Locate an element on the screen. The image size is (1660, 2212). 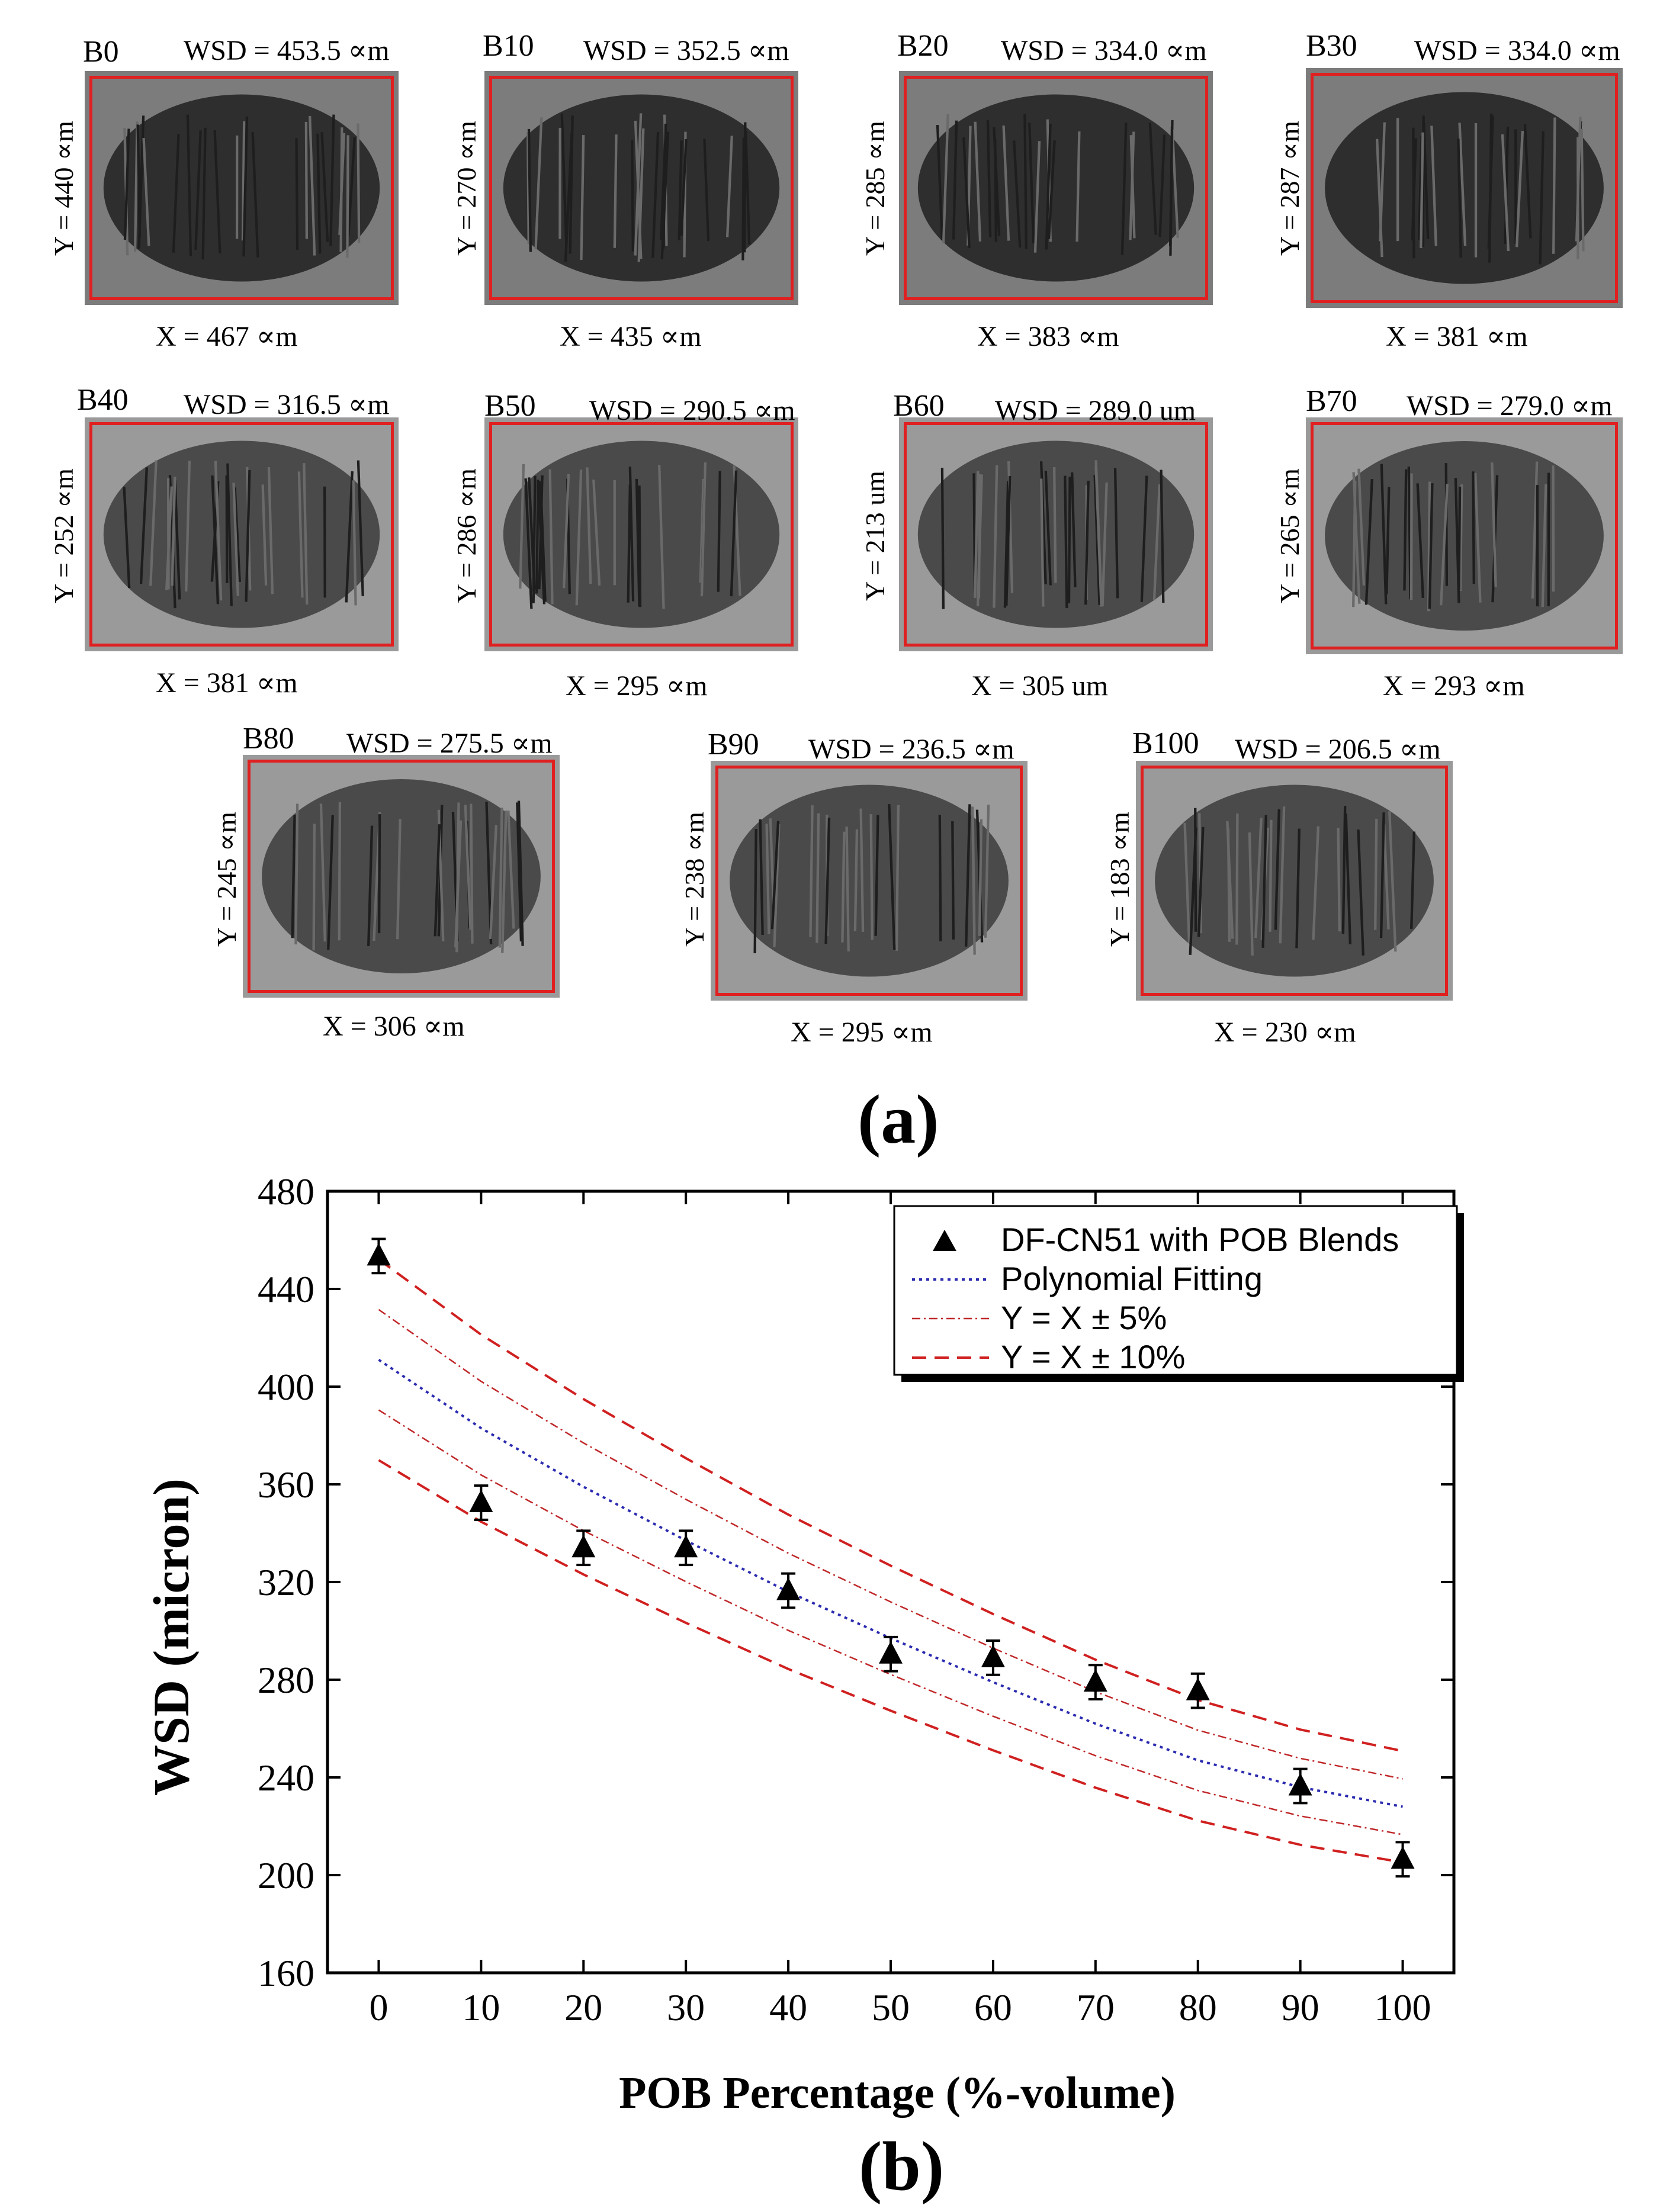
x-tick-label: 50 is located at coordinates (891, 2007).